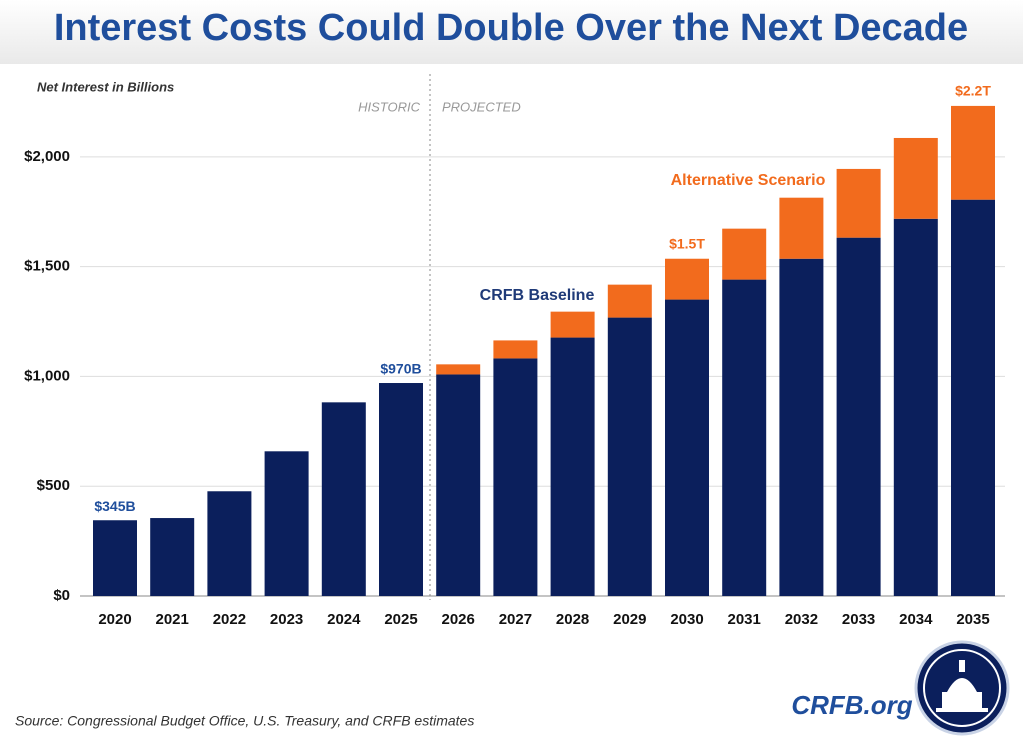 The width and height of the screenshot is (1023, 745). What do you see at coordinates (114, 619) in the screenshot?
I see `x-tick-label: 2020` at bounding box center [114, 619].